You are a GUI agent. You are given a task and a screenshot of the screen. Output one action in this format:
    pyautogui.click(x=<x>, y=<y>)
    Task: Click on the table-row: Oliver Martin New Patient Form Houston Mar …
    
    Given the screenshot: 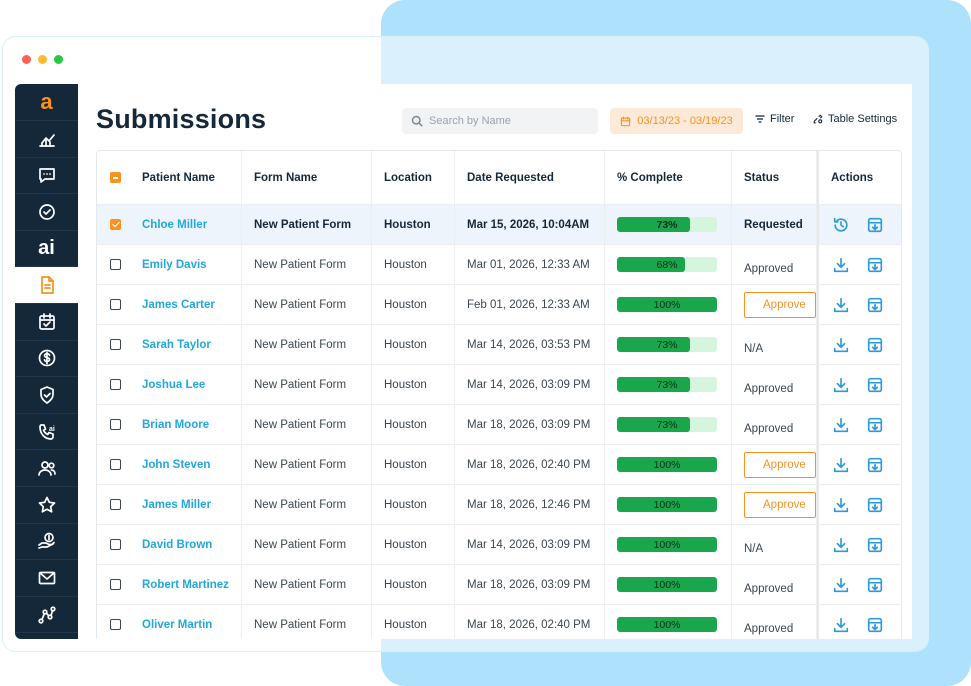 What is the action you would take?
    pyautogui.click(x=499, y=622)
    